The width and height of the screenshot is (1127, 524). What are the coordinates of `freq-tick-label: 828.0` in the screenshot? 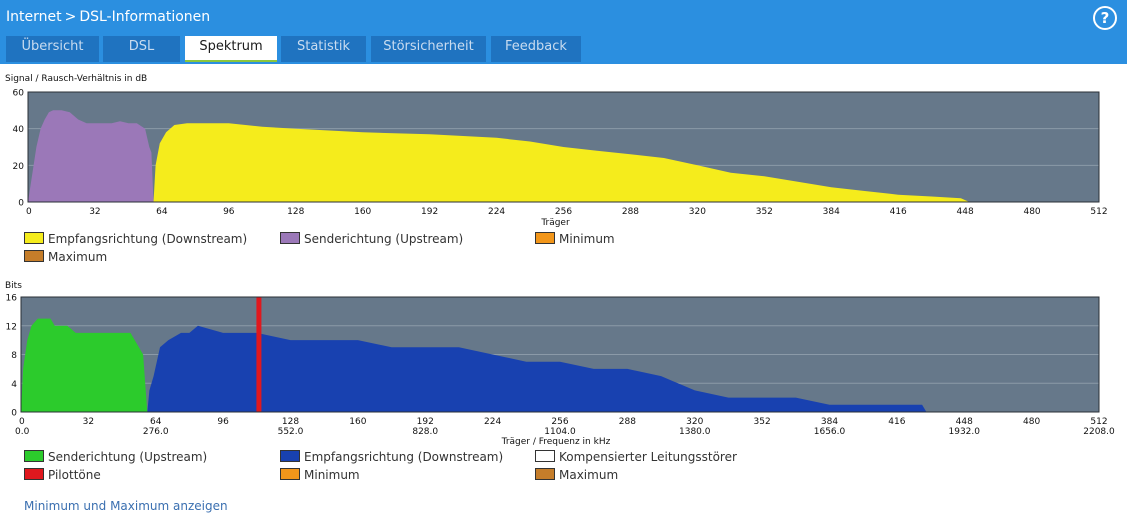 It's located at (425, 432).